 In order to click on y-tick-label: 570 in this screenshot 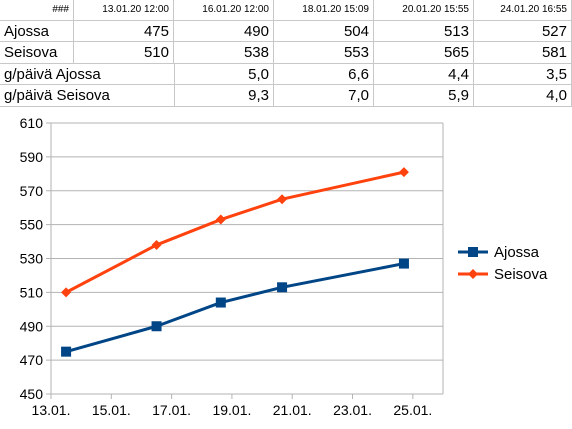, I will do `click(32, 191)`.